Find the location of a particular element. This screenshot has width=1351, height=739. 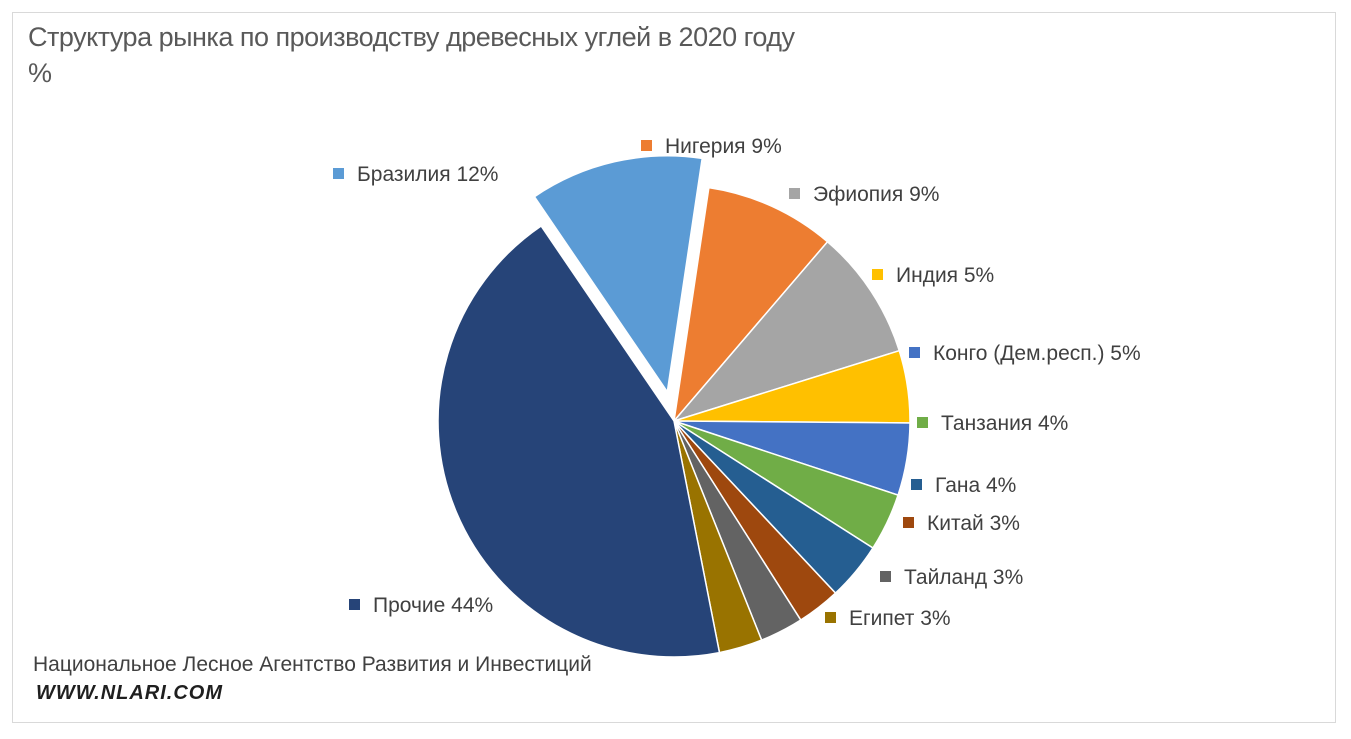

pie-label-бразилия: Бразилия 12% is located at coordinates (415, 174).